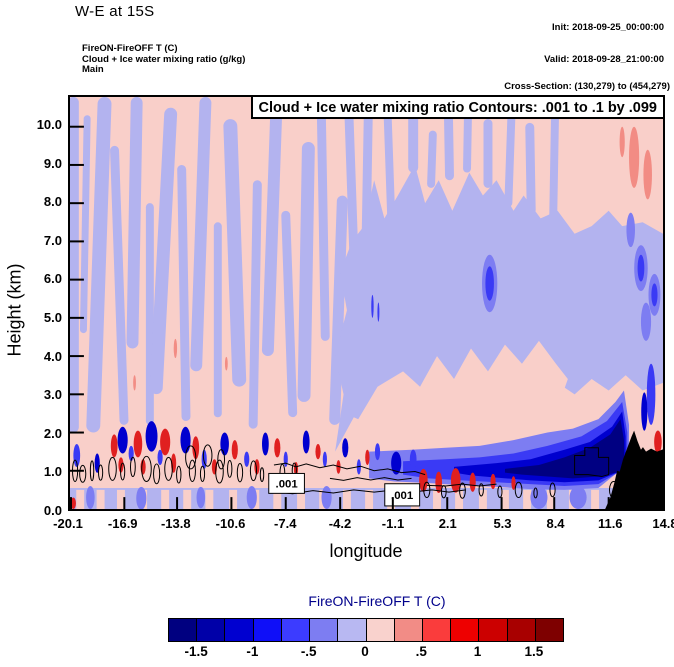  What do you see at coordinates (122, 523) in the screenshot?
I see `x-axis-tick-label: -16.9` at bounding box center [122, 523].